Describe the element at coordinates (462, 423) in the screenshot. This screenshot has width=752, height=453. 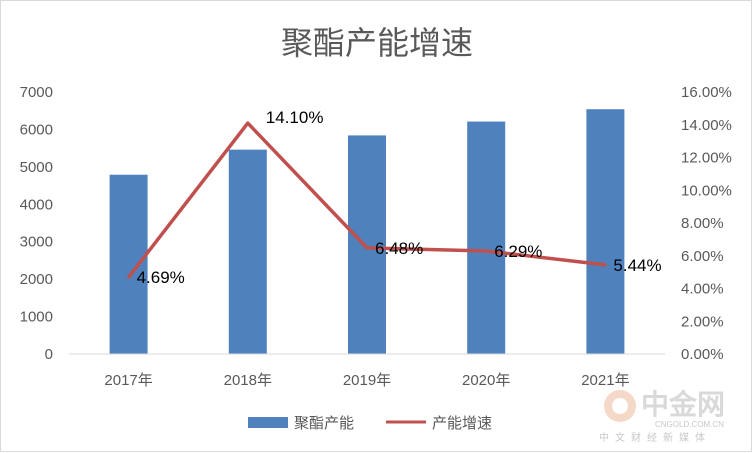
I see `legend-line-label: 产能增速` at that location.